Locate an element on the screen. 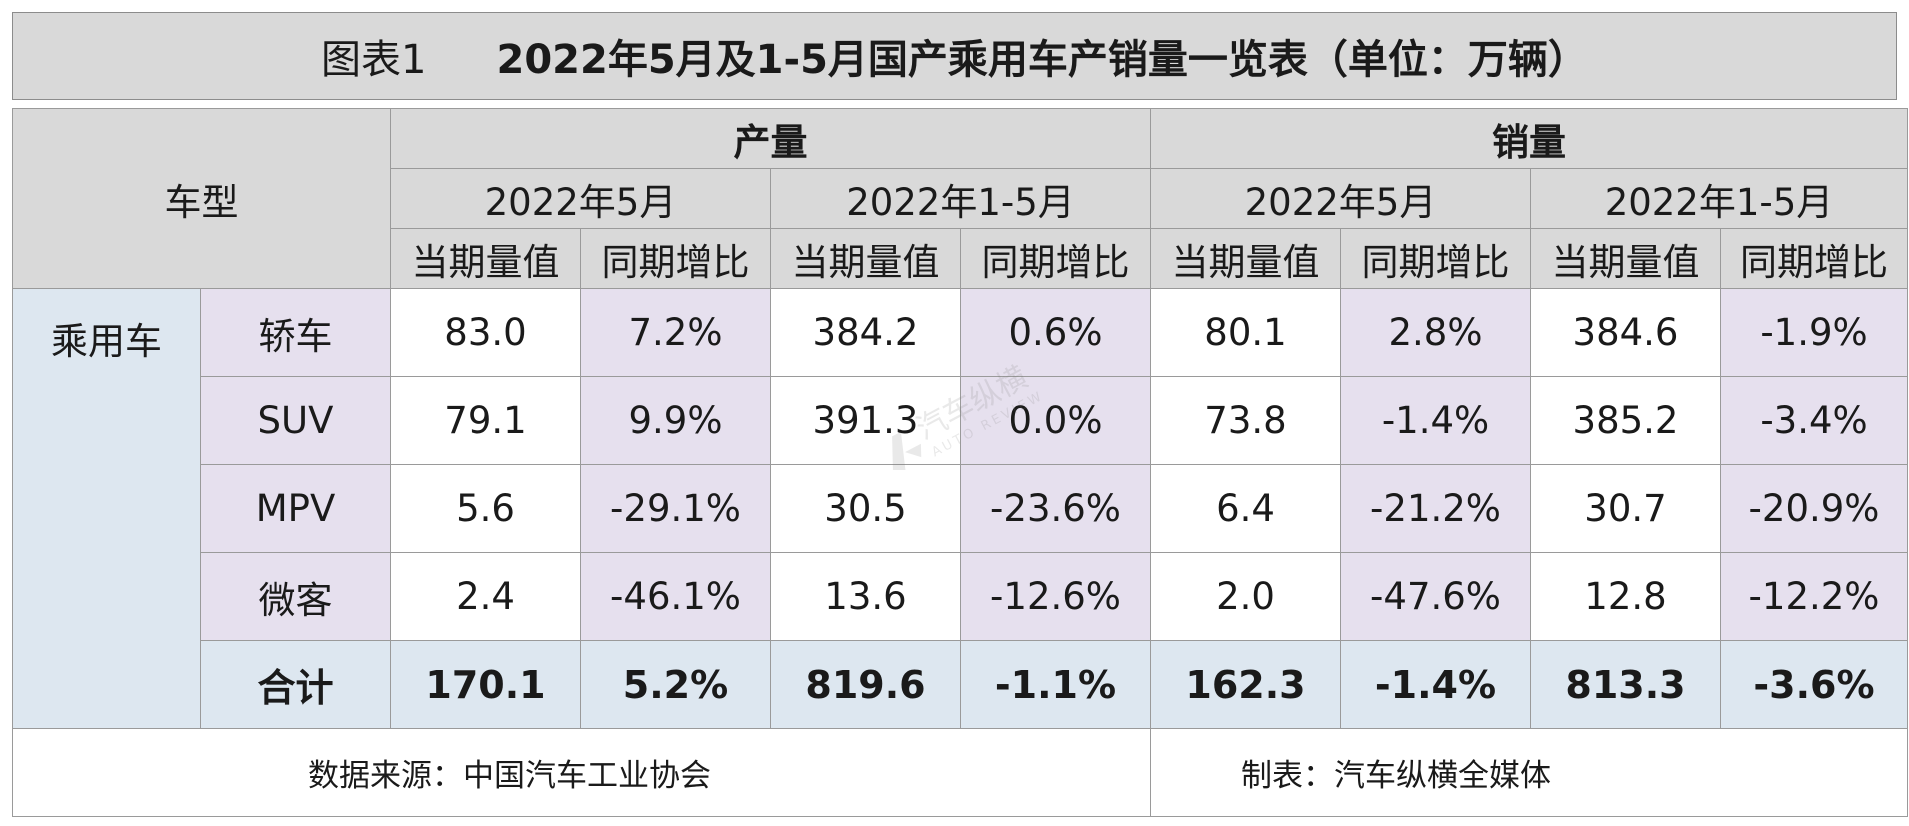  total-growth-cell: 5.2% is located at coordinates (675, 684).